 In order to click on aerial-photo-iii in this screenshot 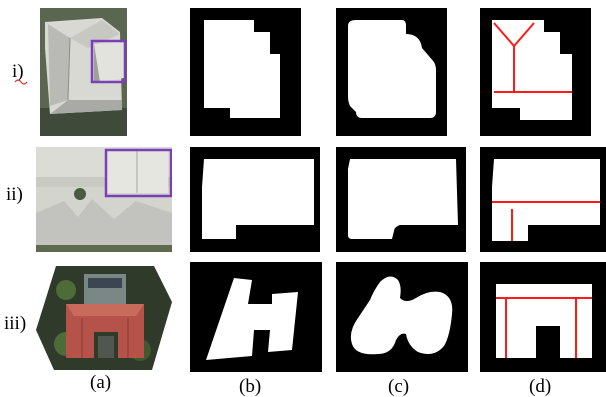, I will do `click(104, 317)`.